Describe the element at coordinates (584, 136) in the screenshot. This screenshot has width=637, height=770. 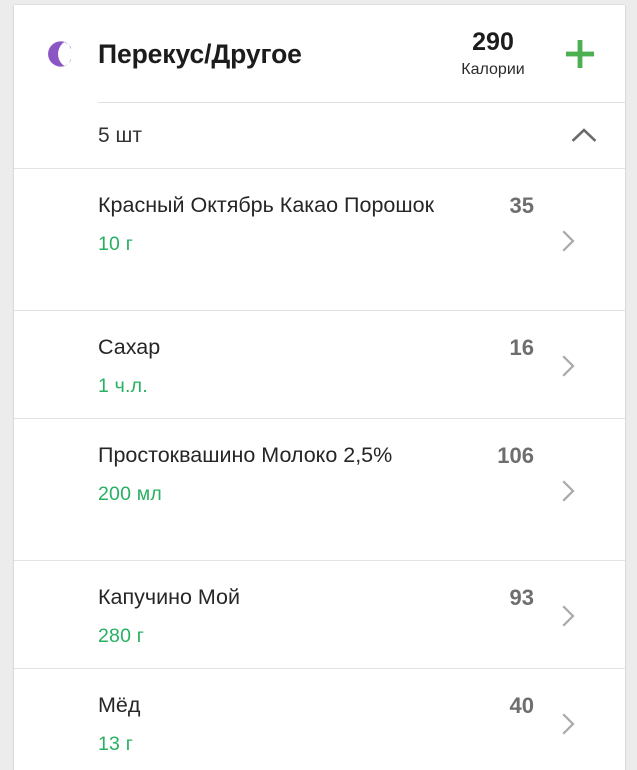
I see `chevron-up-icon` at that location.